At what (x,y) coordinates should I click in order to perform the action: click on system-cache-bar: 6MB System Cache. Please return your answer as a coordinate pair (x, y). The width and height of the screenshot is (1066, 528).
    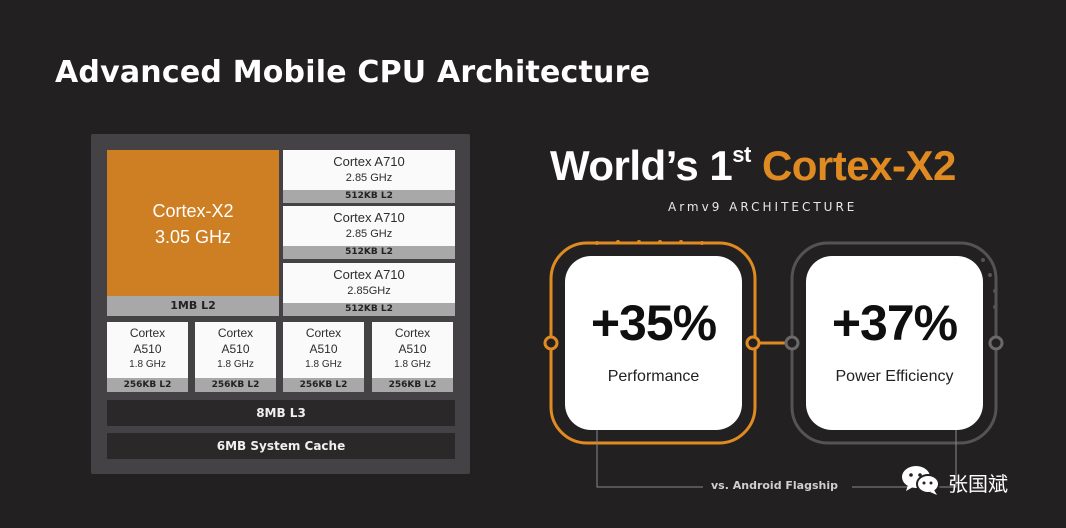
    Looking at the image, I should click on (281, 446).